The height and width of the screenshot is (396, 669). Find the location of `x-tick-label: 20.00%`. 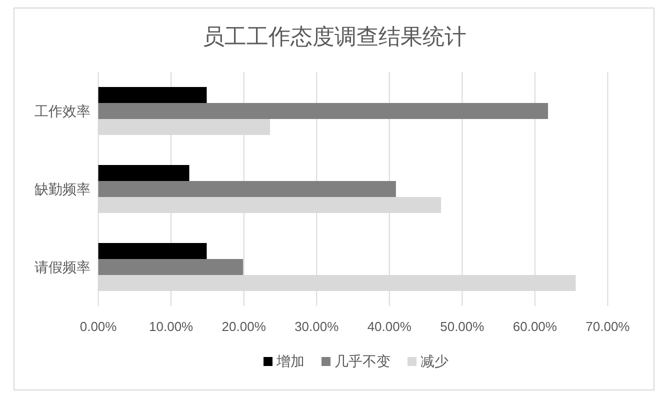

x-tick-label: 20.00% is located at coordinates (244, 326).